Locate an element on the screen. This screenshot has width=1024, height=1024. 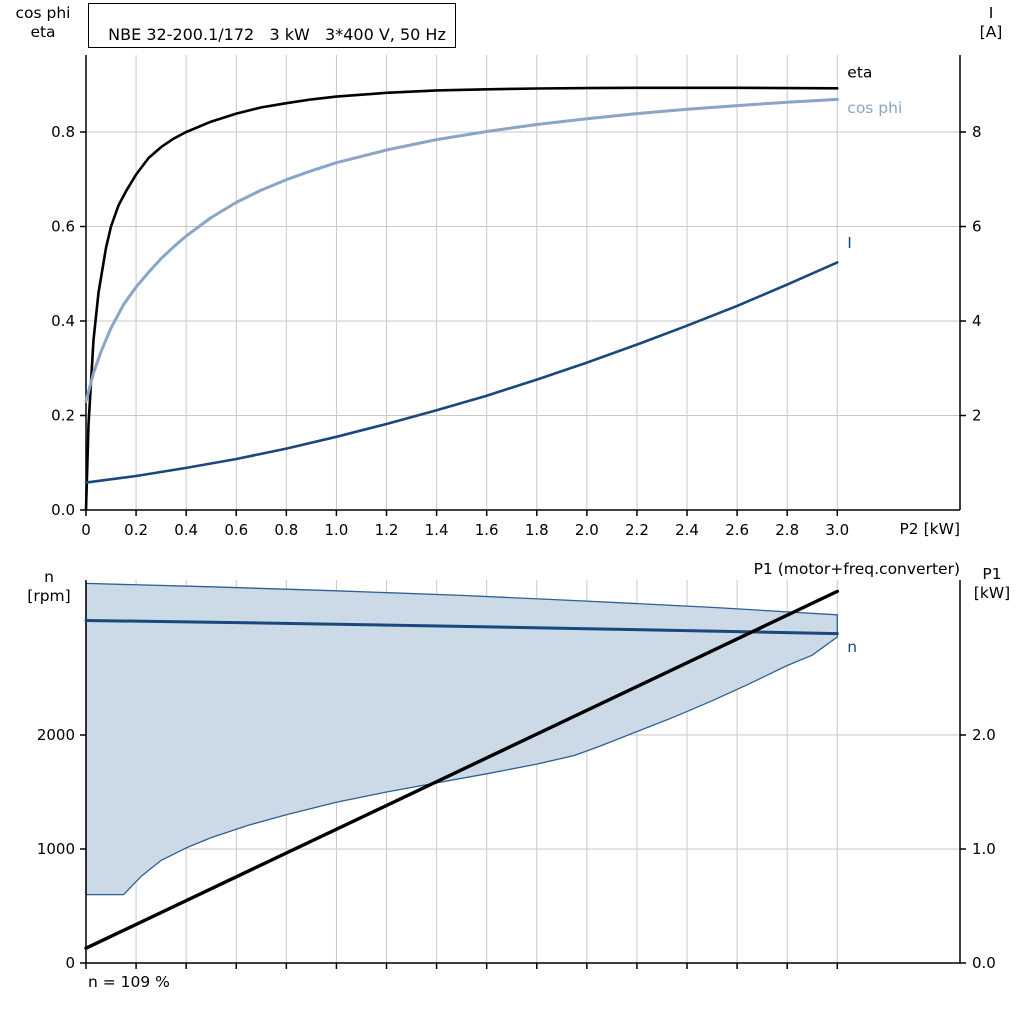
x-tick-label: 0.4 is located at coordinates (186, 530).